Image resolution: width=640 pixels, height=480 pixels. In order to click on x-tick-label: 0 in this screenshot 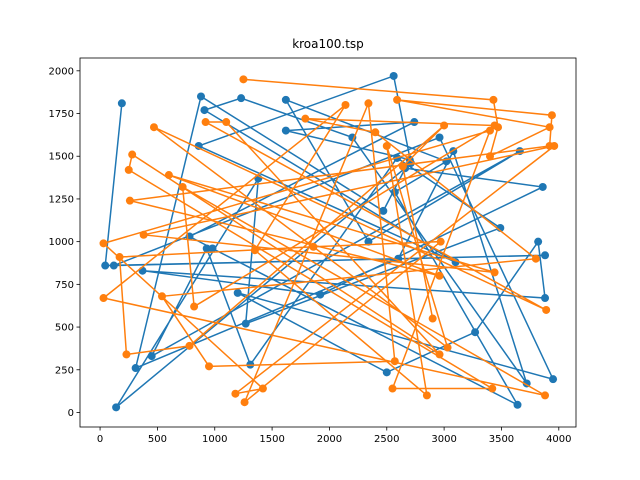, I will do `click(100, 439)`.